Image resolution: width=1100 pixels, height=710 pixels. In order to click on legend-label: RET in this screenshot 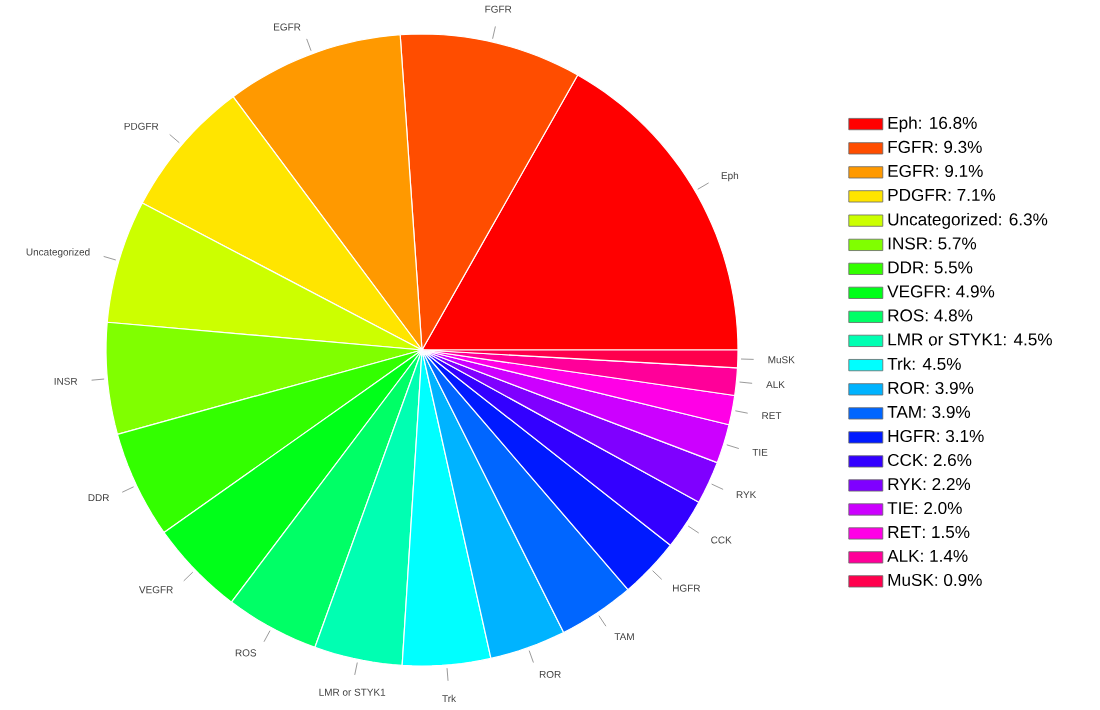, I will do `click(905, 532)`.